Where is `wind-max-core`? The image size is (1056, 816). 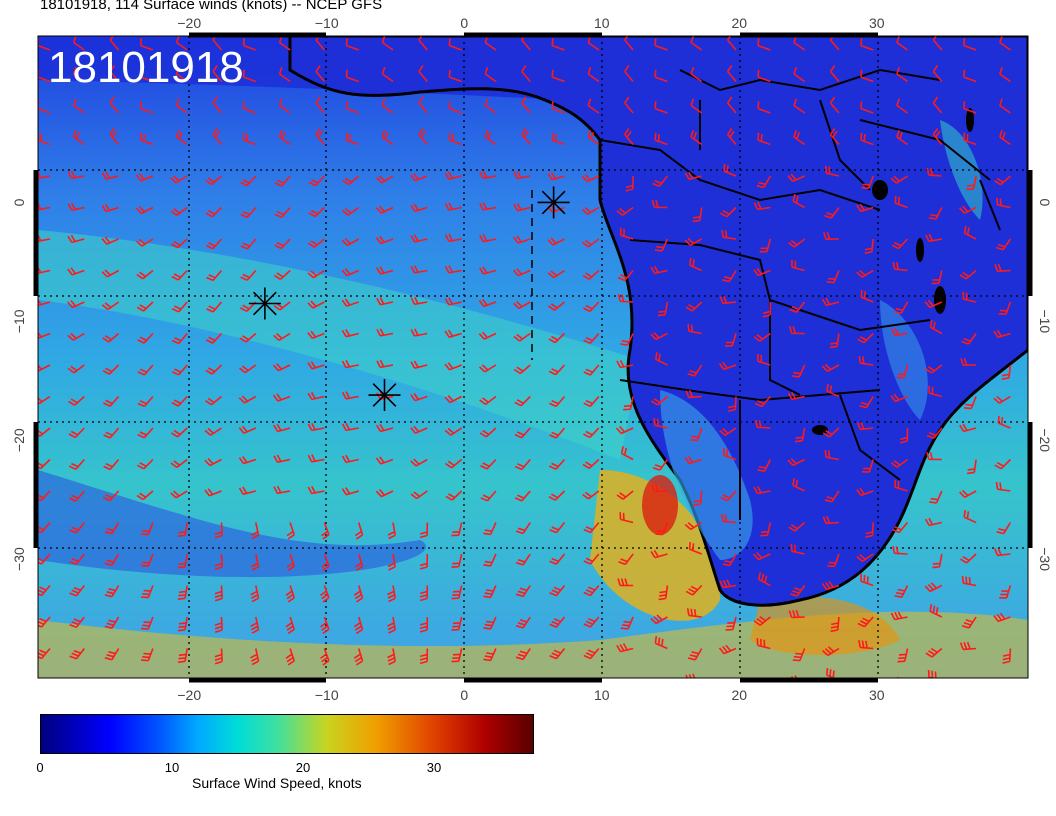
wind-max-core is located at coordinates (660, 505).